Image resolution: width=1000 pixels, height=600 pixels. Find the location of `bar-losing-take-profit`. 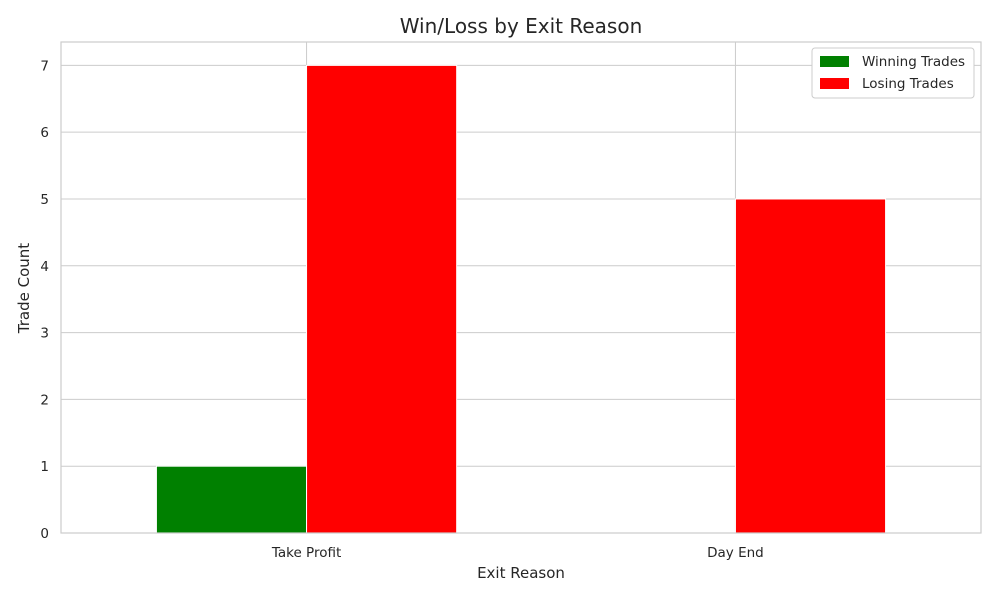

bar-losing-take-profit is located at coordinates (382, 299).